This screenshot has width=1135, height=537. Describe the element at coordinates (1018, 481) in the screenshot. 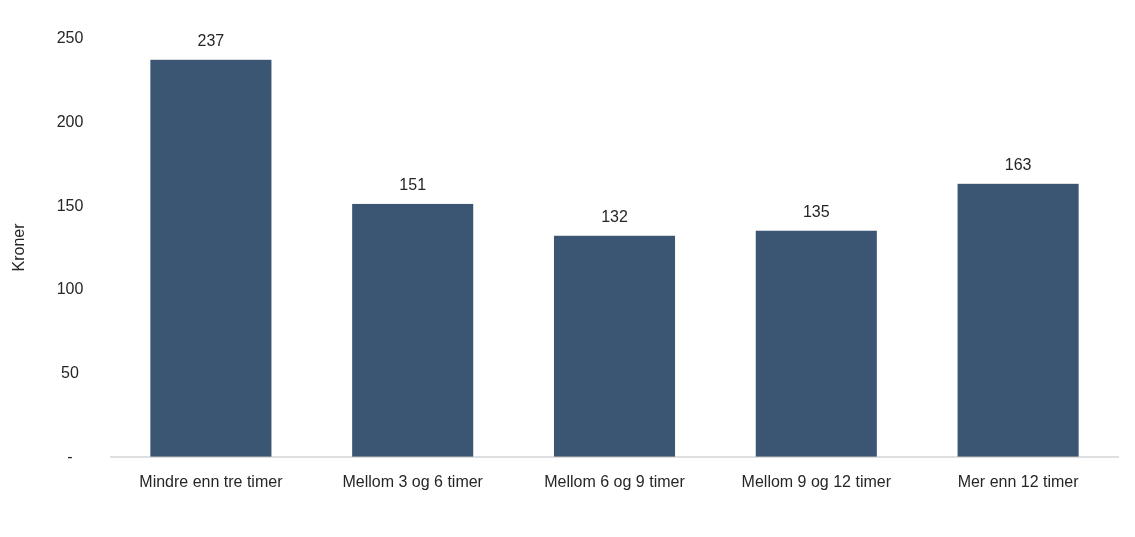

I see `x-tick-label: Mer enn 12 timer` at that location.